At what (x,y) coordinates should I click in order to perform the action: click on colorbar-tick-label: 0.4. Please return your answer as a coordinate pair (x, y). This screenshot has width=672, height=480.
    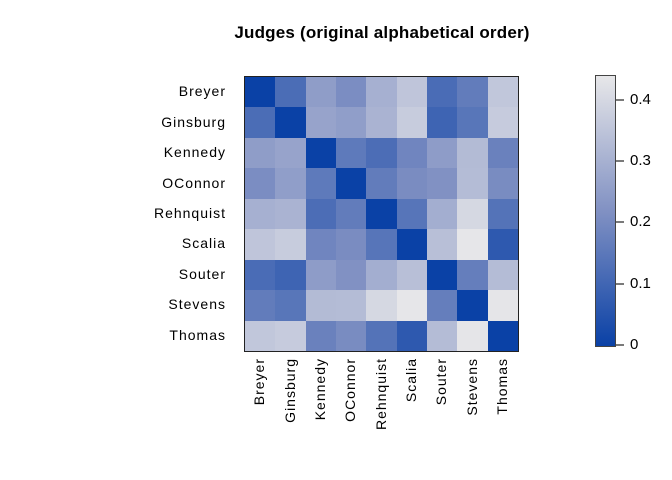
    Looking at the image, I should click on (640, 99).